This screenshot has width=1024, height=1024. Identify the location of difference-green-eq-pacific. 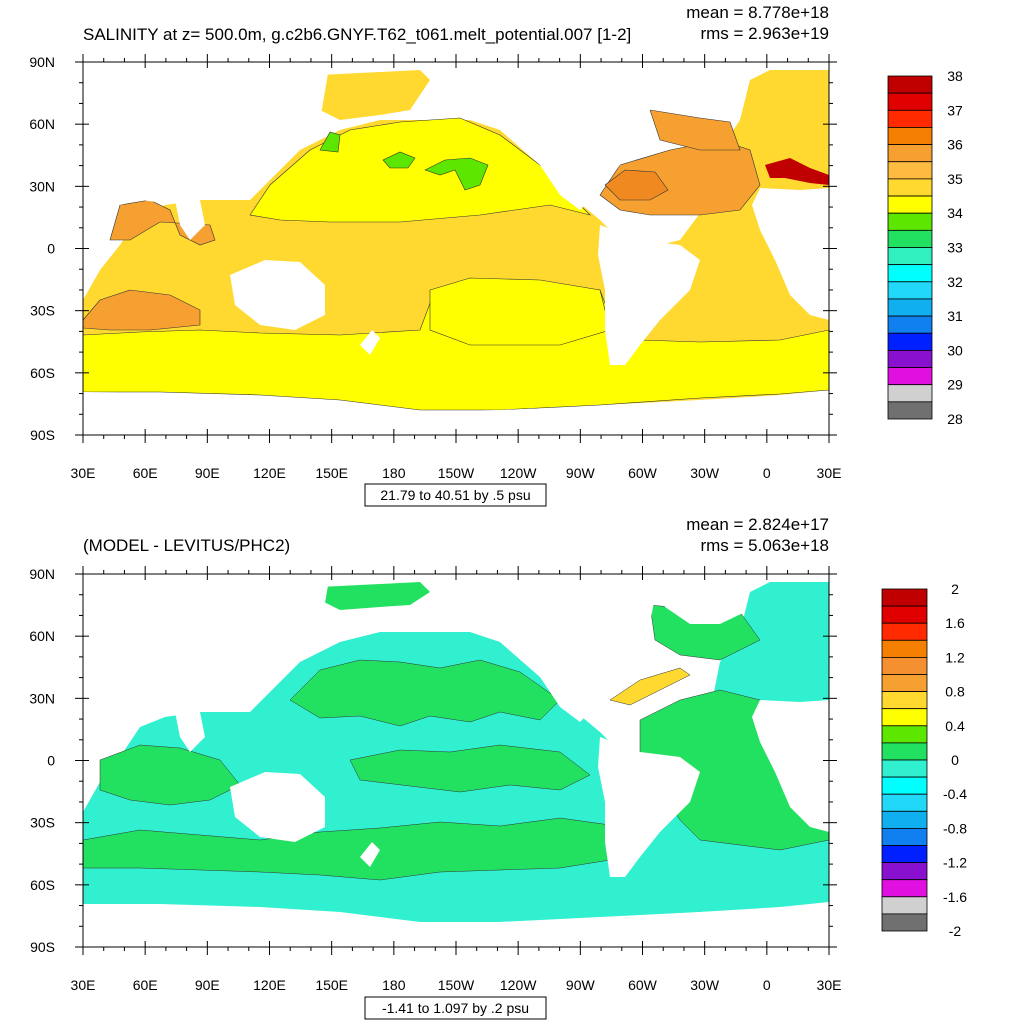
(470, 768).